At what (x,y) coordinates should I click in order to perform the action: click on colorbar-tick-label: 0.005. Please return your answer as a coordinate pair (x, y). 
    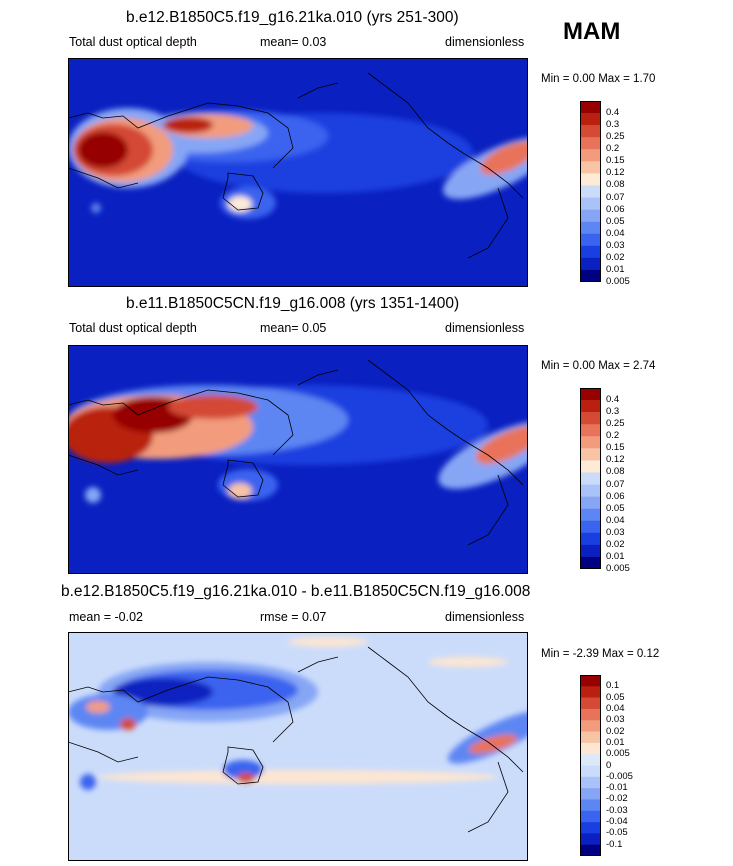
    Looking at the image, I should click on (618, 281).